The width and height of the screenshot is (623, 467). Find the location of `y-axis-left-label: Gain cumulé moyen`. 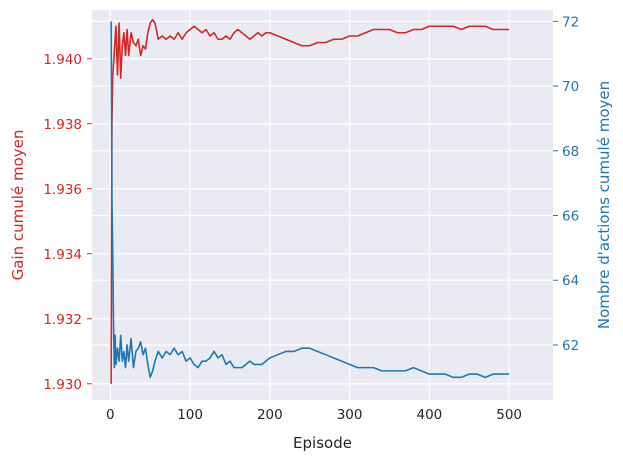

y-axis-left-label: Gain cumulé moyen is located at coordinates (18, 205).